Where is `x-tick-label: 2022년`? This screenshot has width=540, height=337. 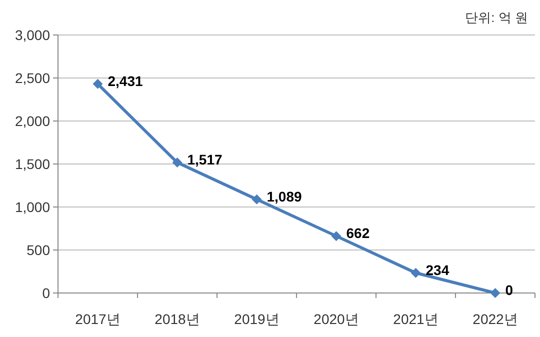 x-tick-label: 2022년 is located at coordinates (495, 319).